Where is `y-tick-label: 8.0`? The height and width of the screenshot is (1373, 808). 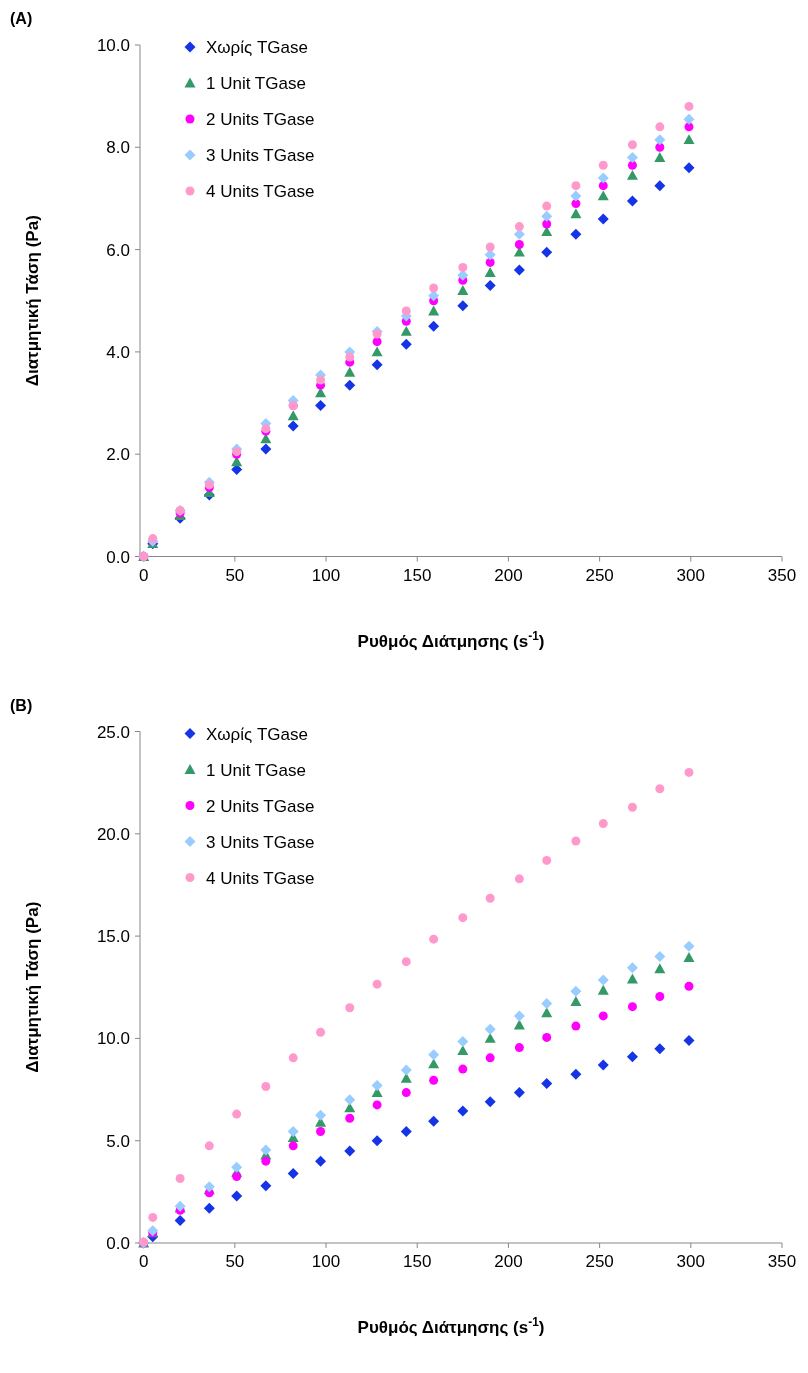 y-tick-label: 8.0 is located at coordinates (118, 148).